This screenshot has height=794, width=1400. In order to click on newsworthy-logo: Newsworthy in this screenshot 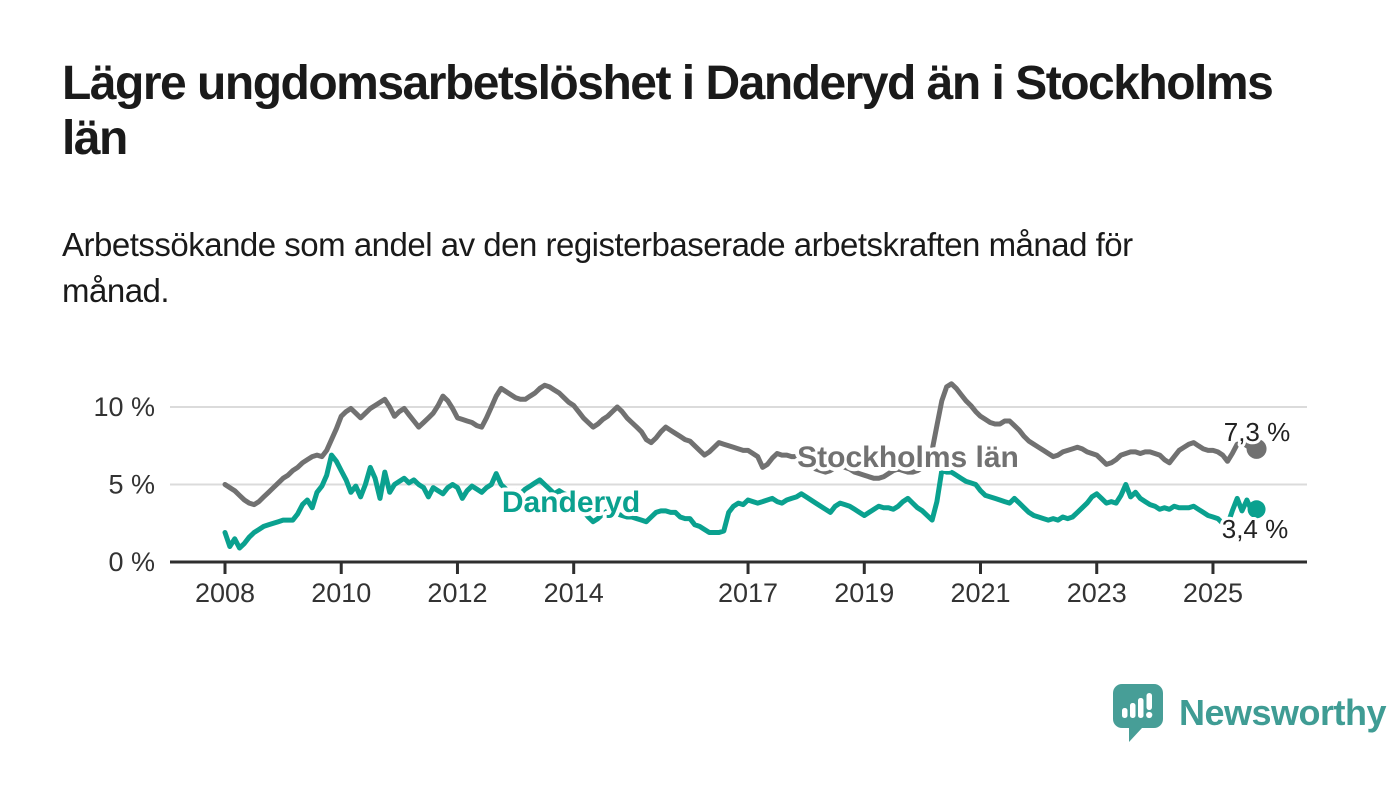, I will do `click(1250, 713)`.